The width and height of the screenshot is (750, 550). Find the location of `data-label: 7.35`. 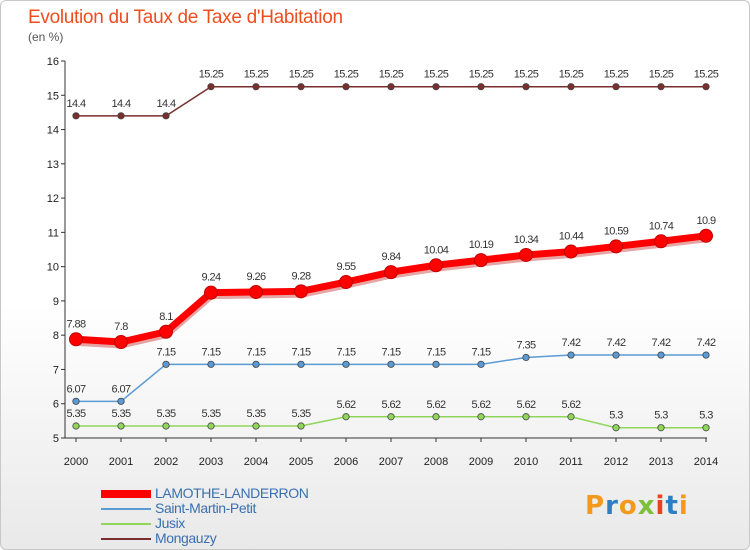

data-label: 7.35 is located at coordinates (525, 345).